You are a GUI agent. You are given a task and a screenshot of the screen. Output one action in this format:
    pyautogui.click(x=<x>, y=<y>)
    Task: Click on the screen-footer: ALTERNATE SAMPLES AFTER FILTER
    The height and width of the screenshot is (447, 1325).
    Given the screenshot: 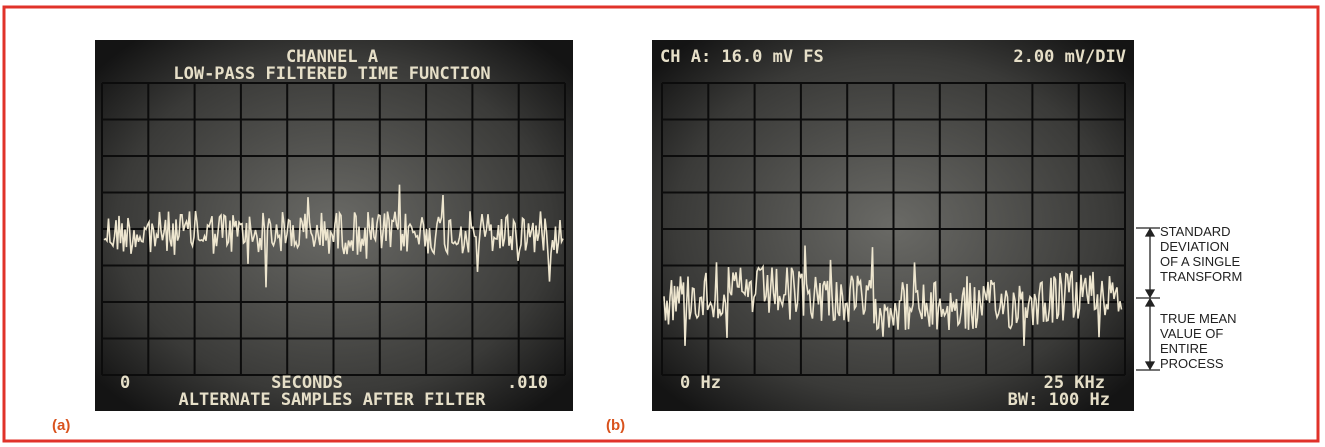 What is the action you would take?
    pyautogui.click(x=332, y=400)
    